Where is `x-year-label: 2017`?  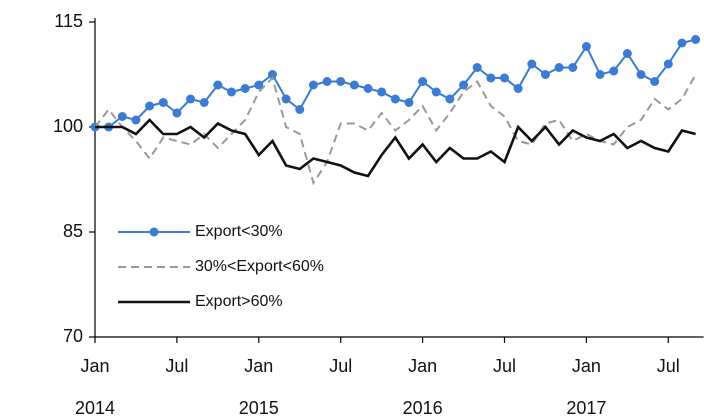 x-year-label: 2017 is located at coordinates (586, 408).